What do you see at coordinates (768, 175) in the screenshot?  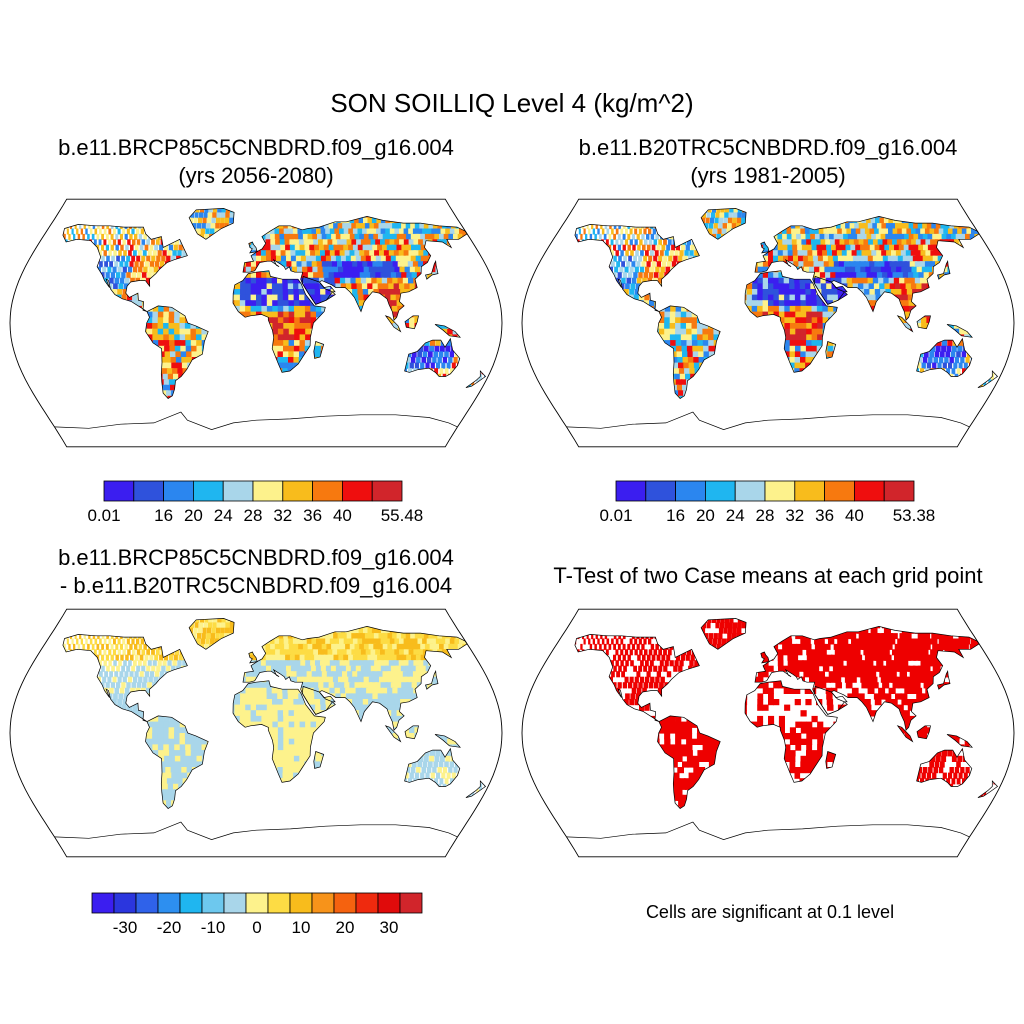 I see `panel-2-title-line2: (yrs 1981-2005)` at bounding box center [768, 175].